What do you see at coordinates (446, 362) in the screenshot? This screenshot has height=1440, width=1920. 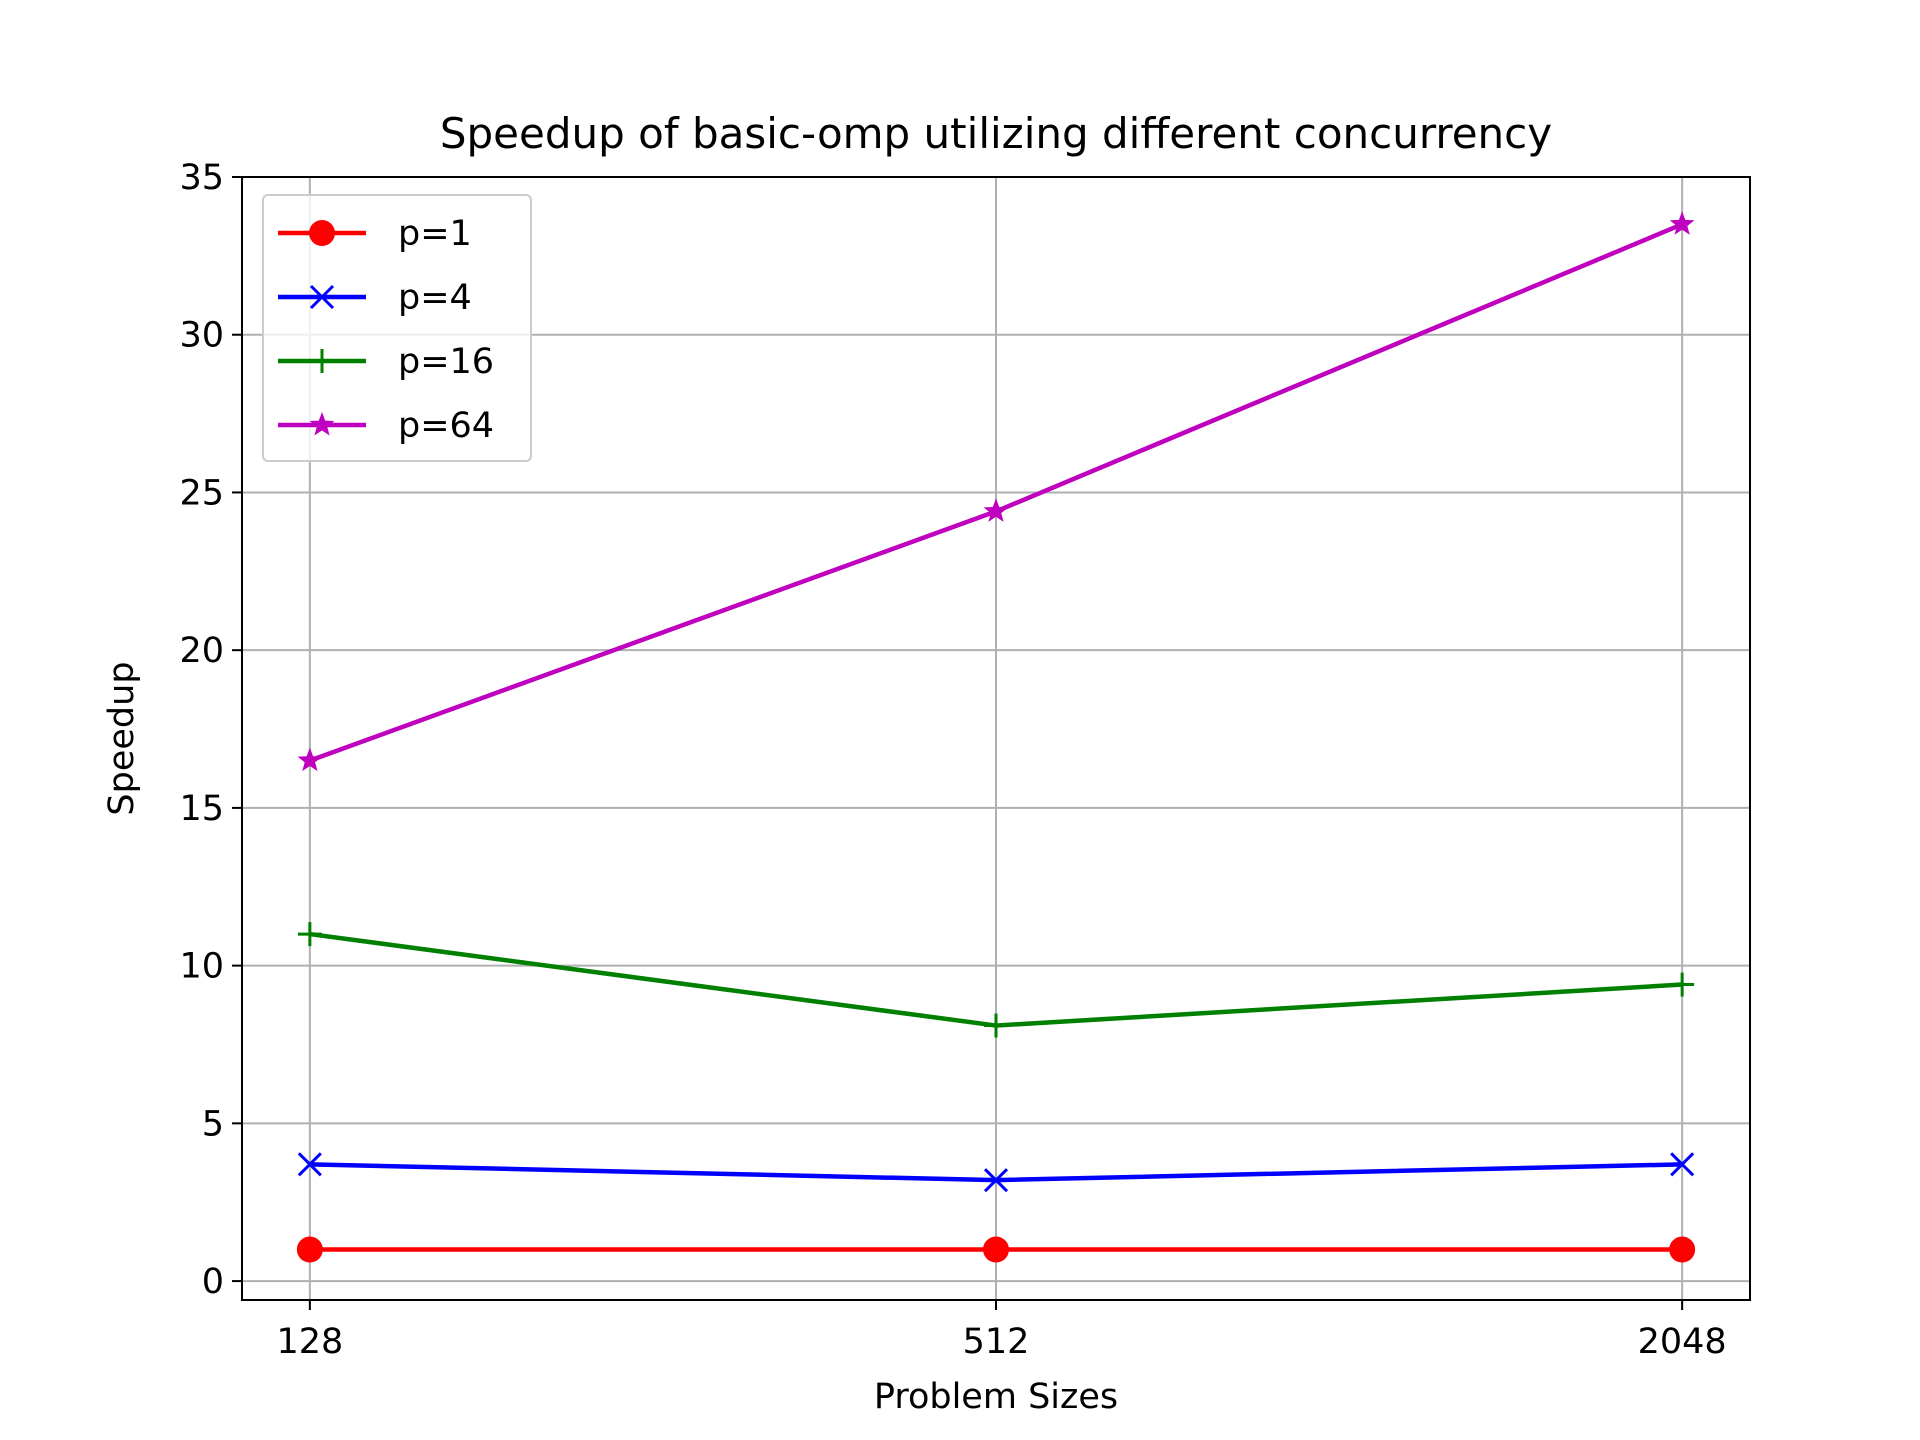 I see `legend-label: p=16` at bounding box center [446, 362].